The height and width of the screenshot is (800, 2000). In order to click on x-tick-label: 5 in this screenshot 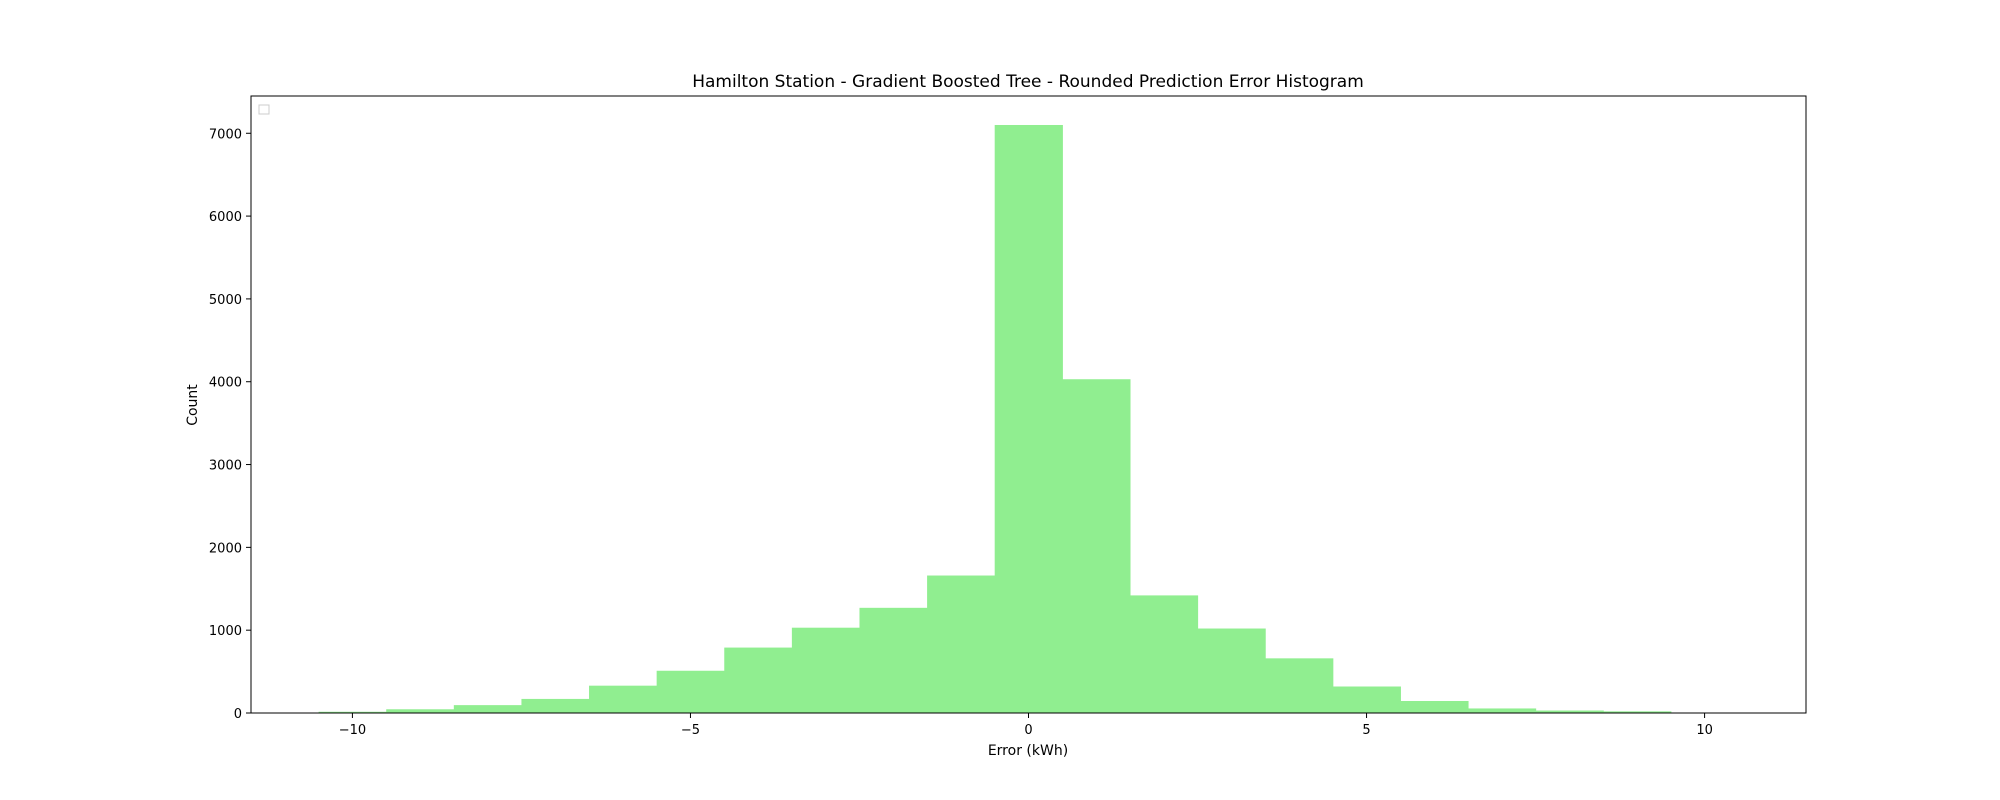, I will do `click(1366, 730)`.